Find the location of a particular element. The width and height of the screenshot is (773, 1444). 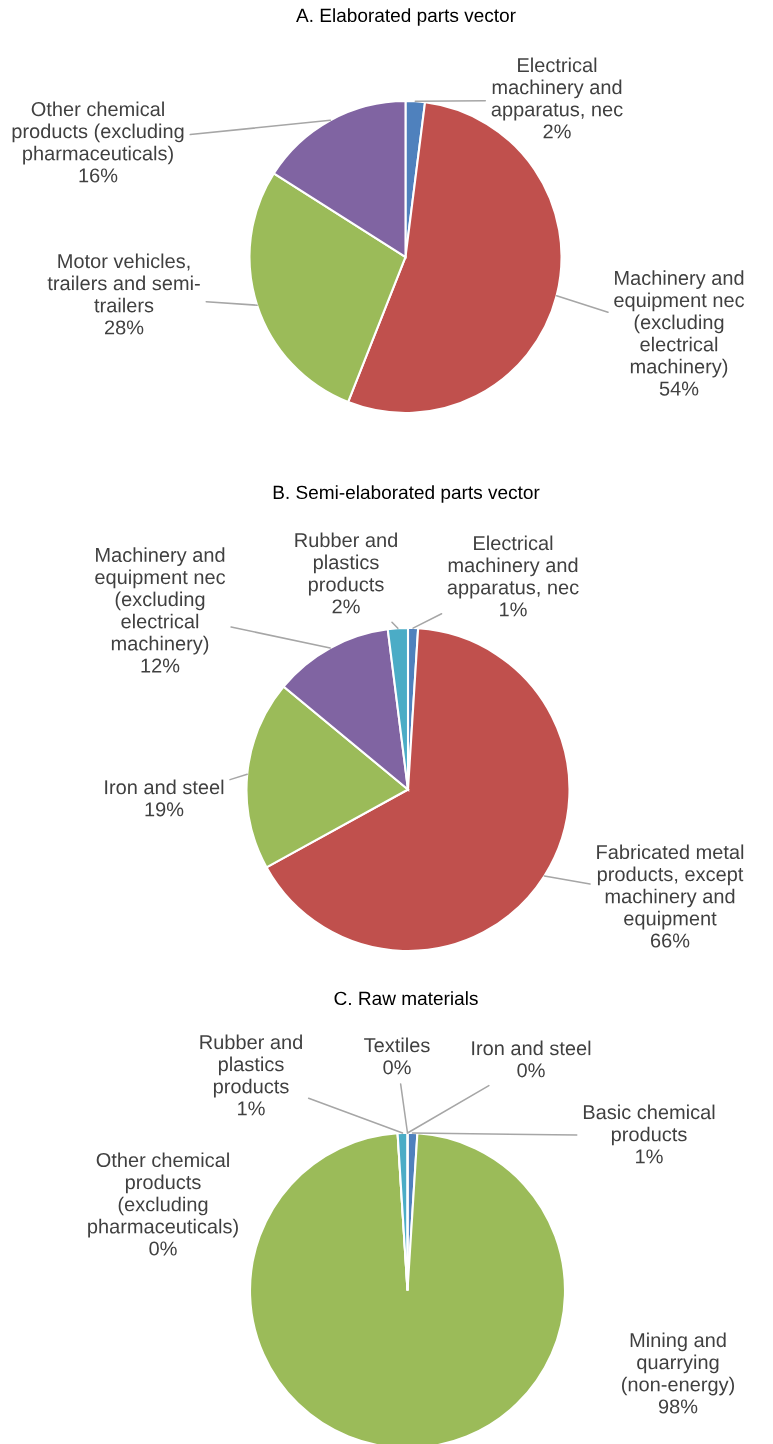

data-label: 28% is located at coordinates (124, 327).